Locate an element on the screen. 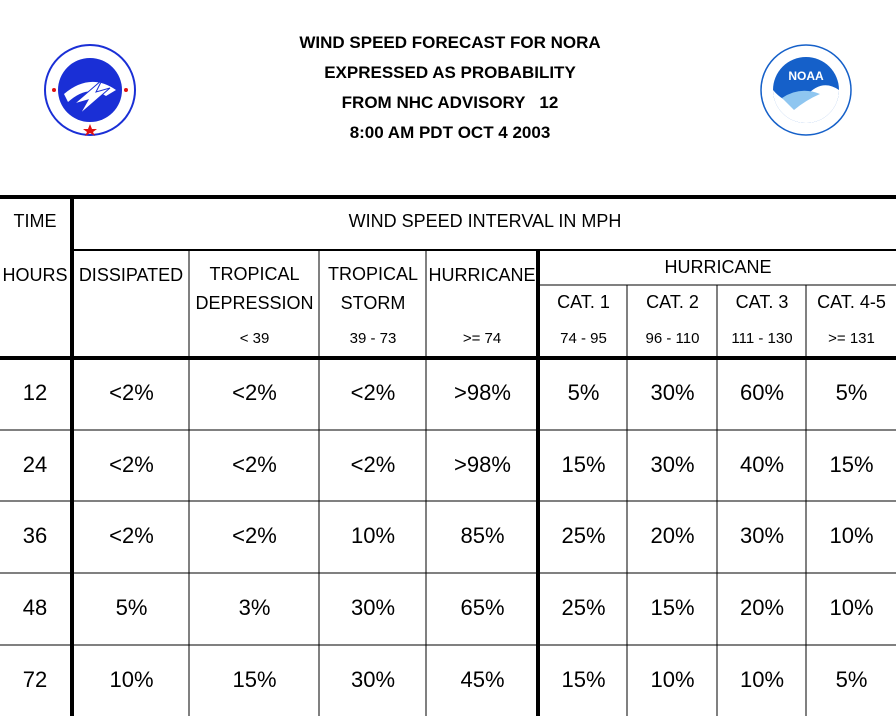 The width and height of the screenshot is (896, 716). title-line-2: EXPRESSED AS PROBABILITY is located at coordinates (450, 72).